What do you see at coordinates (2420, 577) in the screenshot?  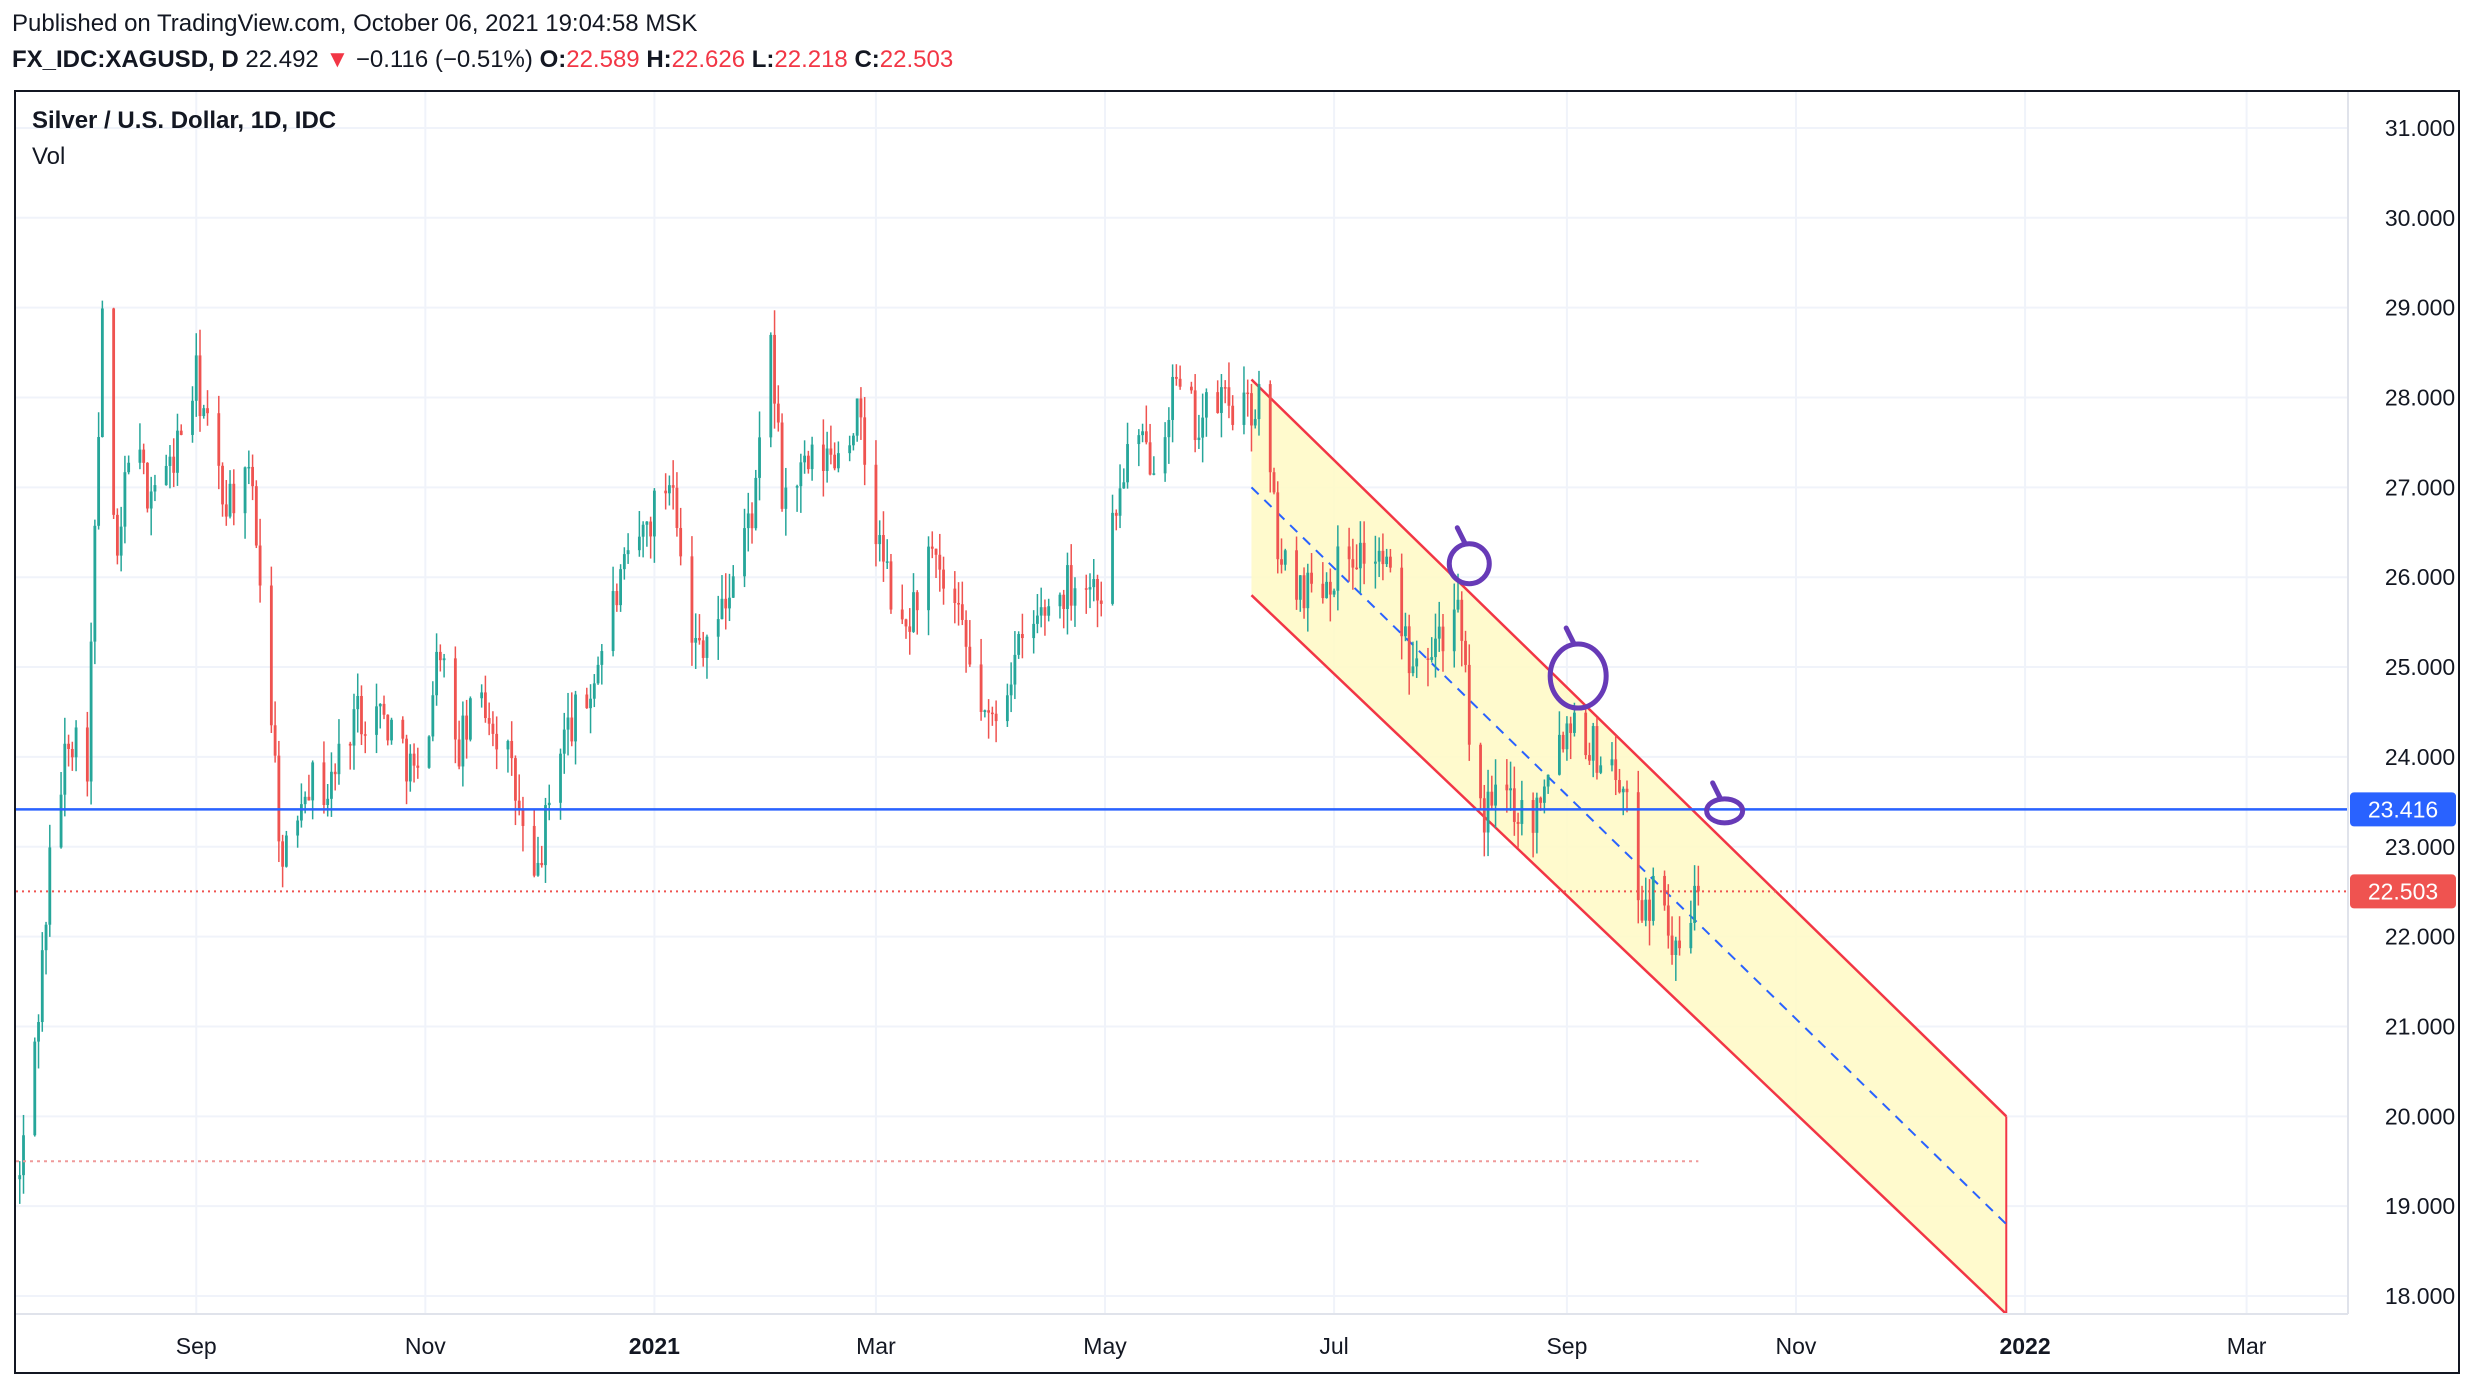 I see `y-tick-label: 26.000` at bounding box center [2420, 577].